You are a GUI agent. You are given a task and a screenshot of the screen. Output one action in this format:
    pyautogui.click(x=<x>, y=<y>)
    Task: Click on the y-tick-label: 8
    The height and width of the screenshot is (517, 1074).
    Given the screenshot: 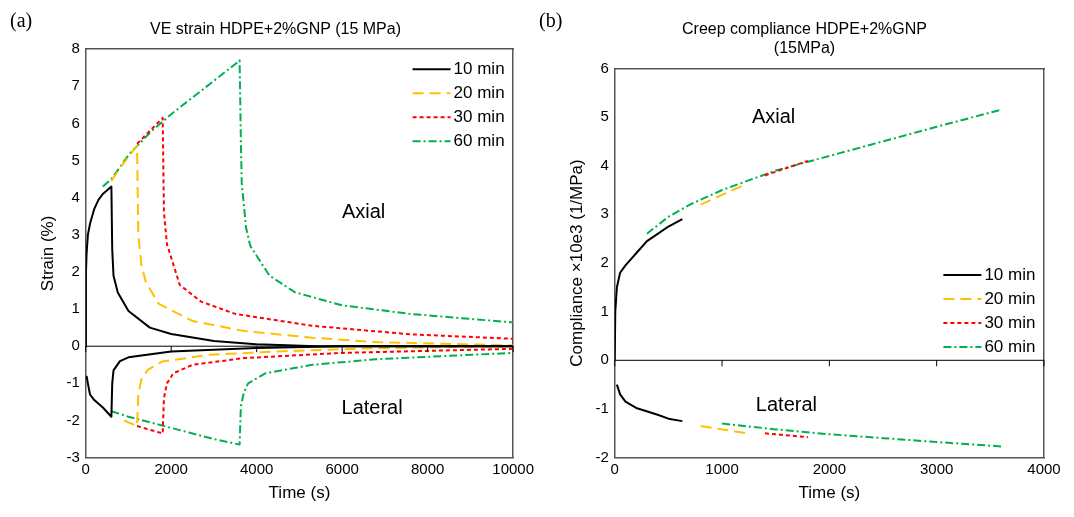 What is the action you would take?
    pyautogui.click(x=75, y=48)
    